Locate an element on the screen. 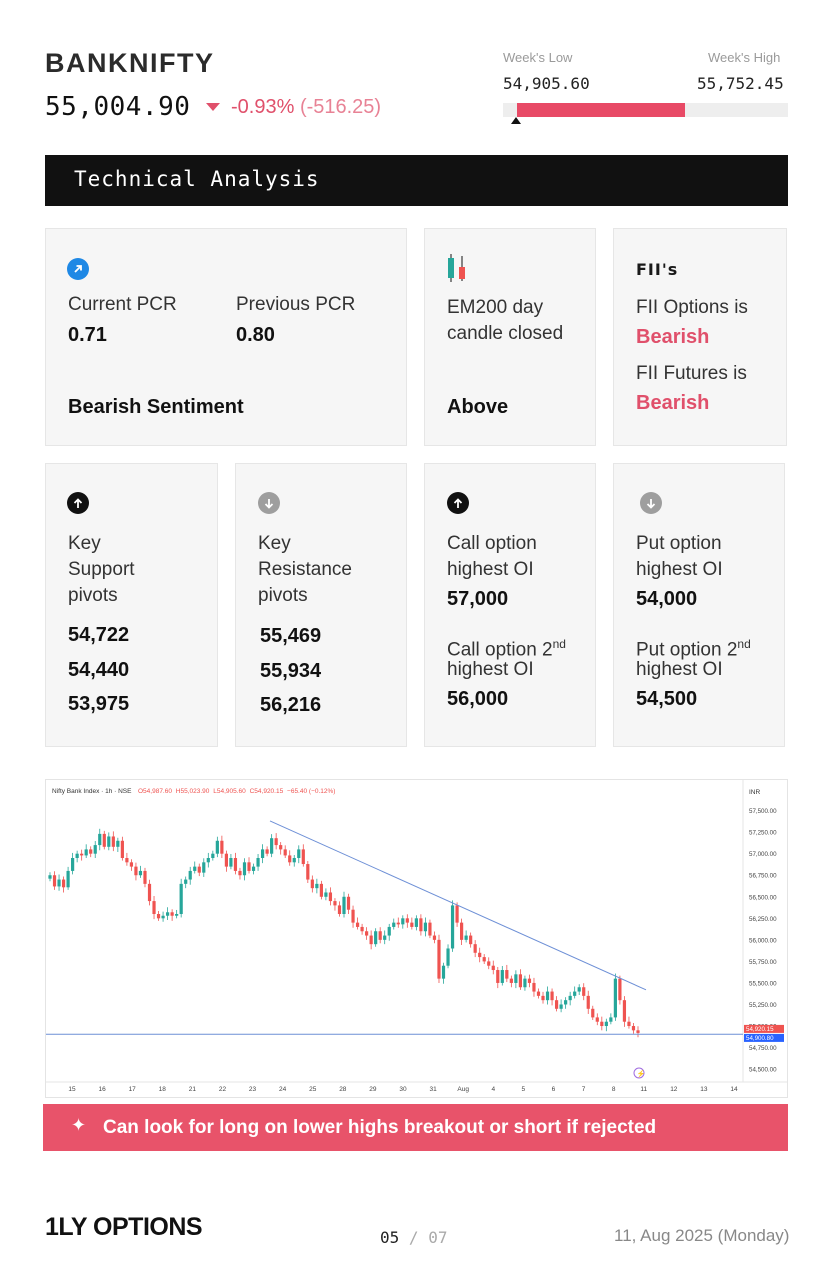  y-tick-label: 54,500.00 is located at coordinates (763, 1070).